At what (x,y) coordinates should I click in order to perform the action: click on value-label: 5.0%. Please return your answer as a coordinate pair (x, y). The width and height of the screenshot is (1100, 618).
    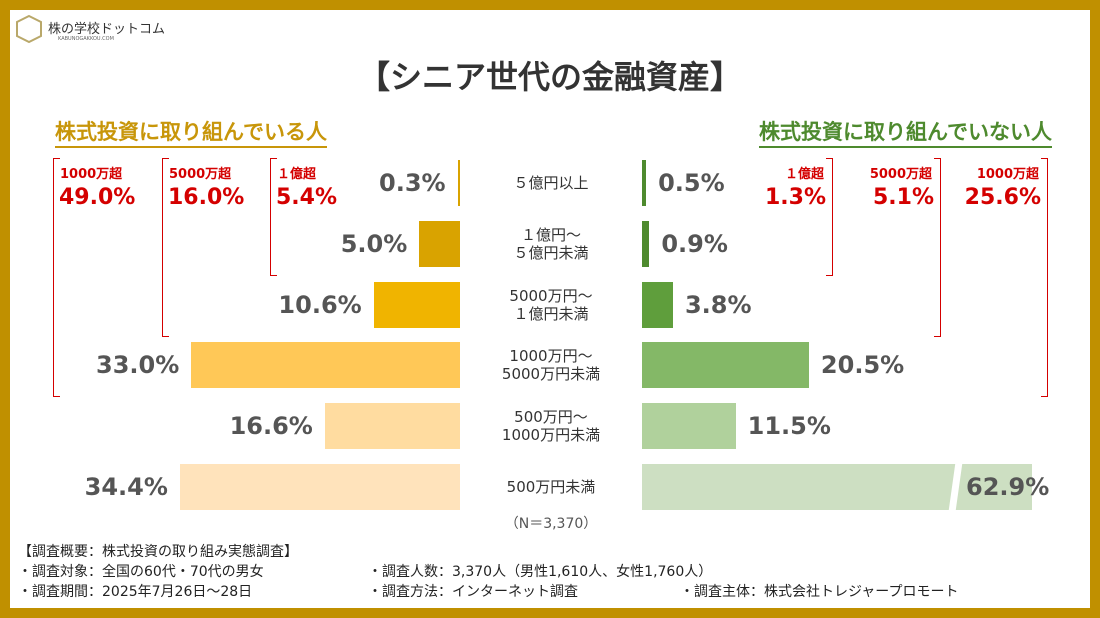
    Looking at the image, I should click on (374, 243).